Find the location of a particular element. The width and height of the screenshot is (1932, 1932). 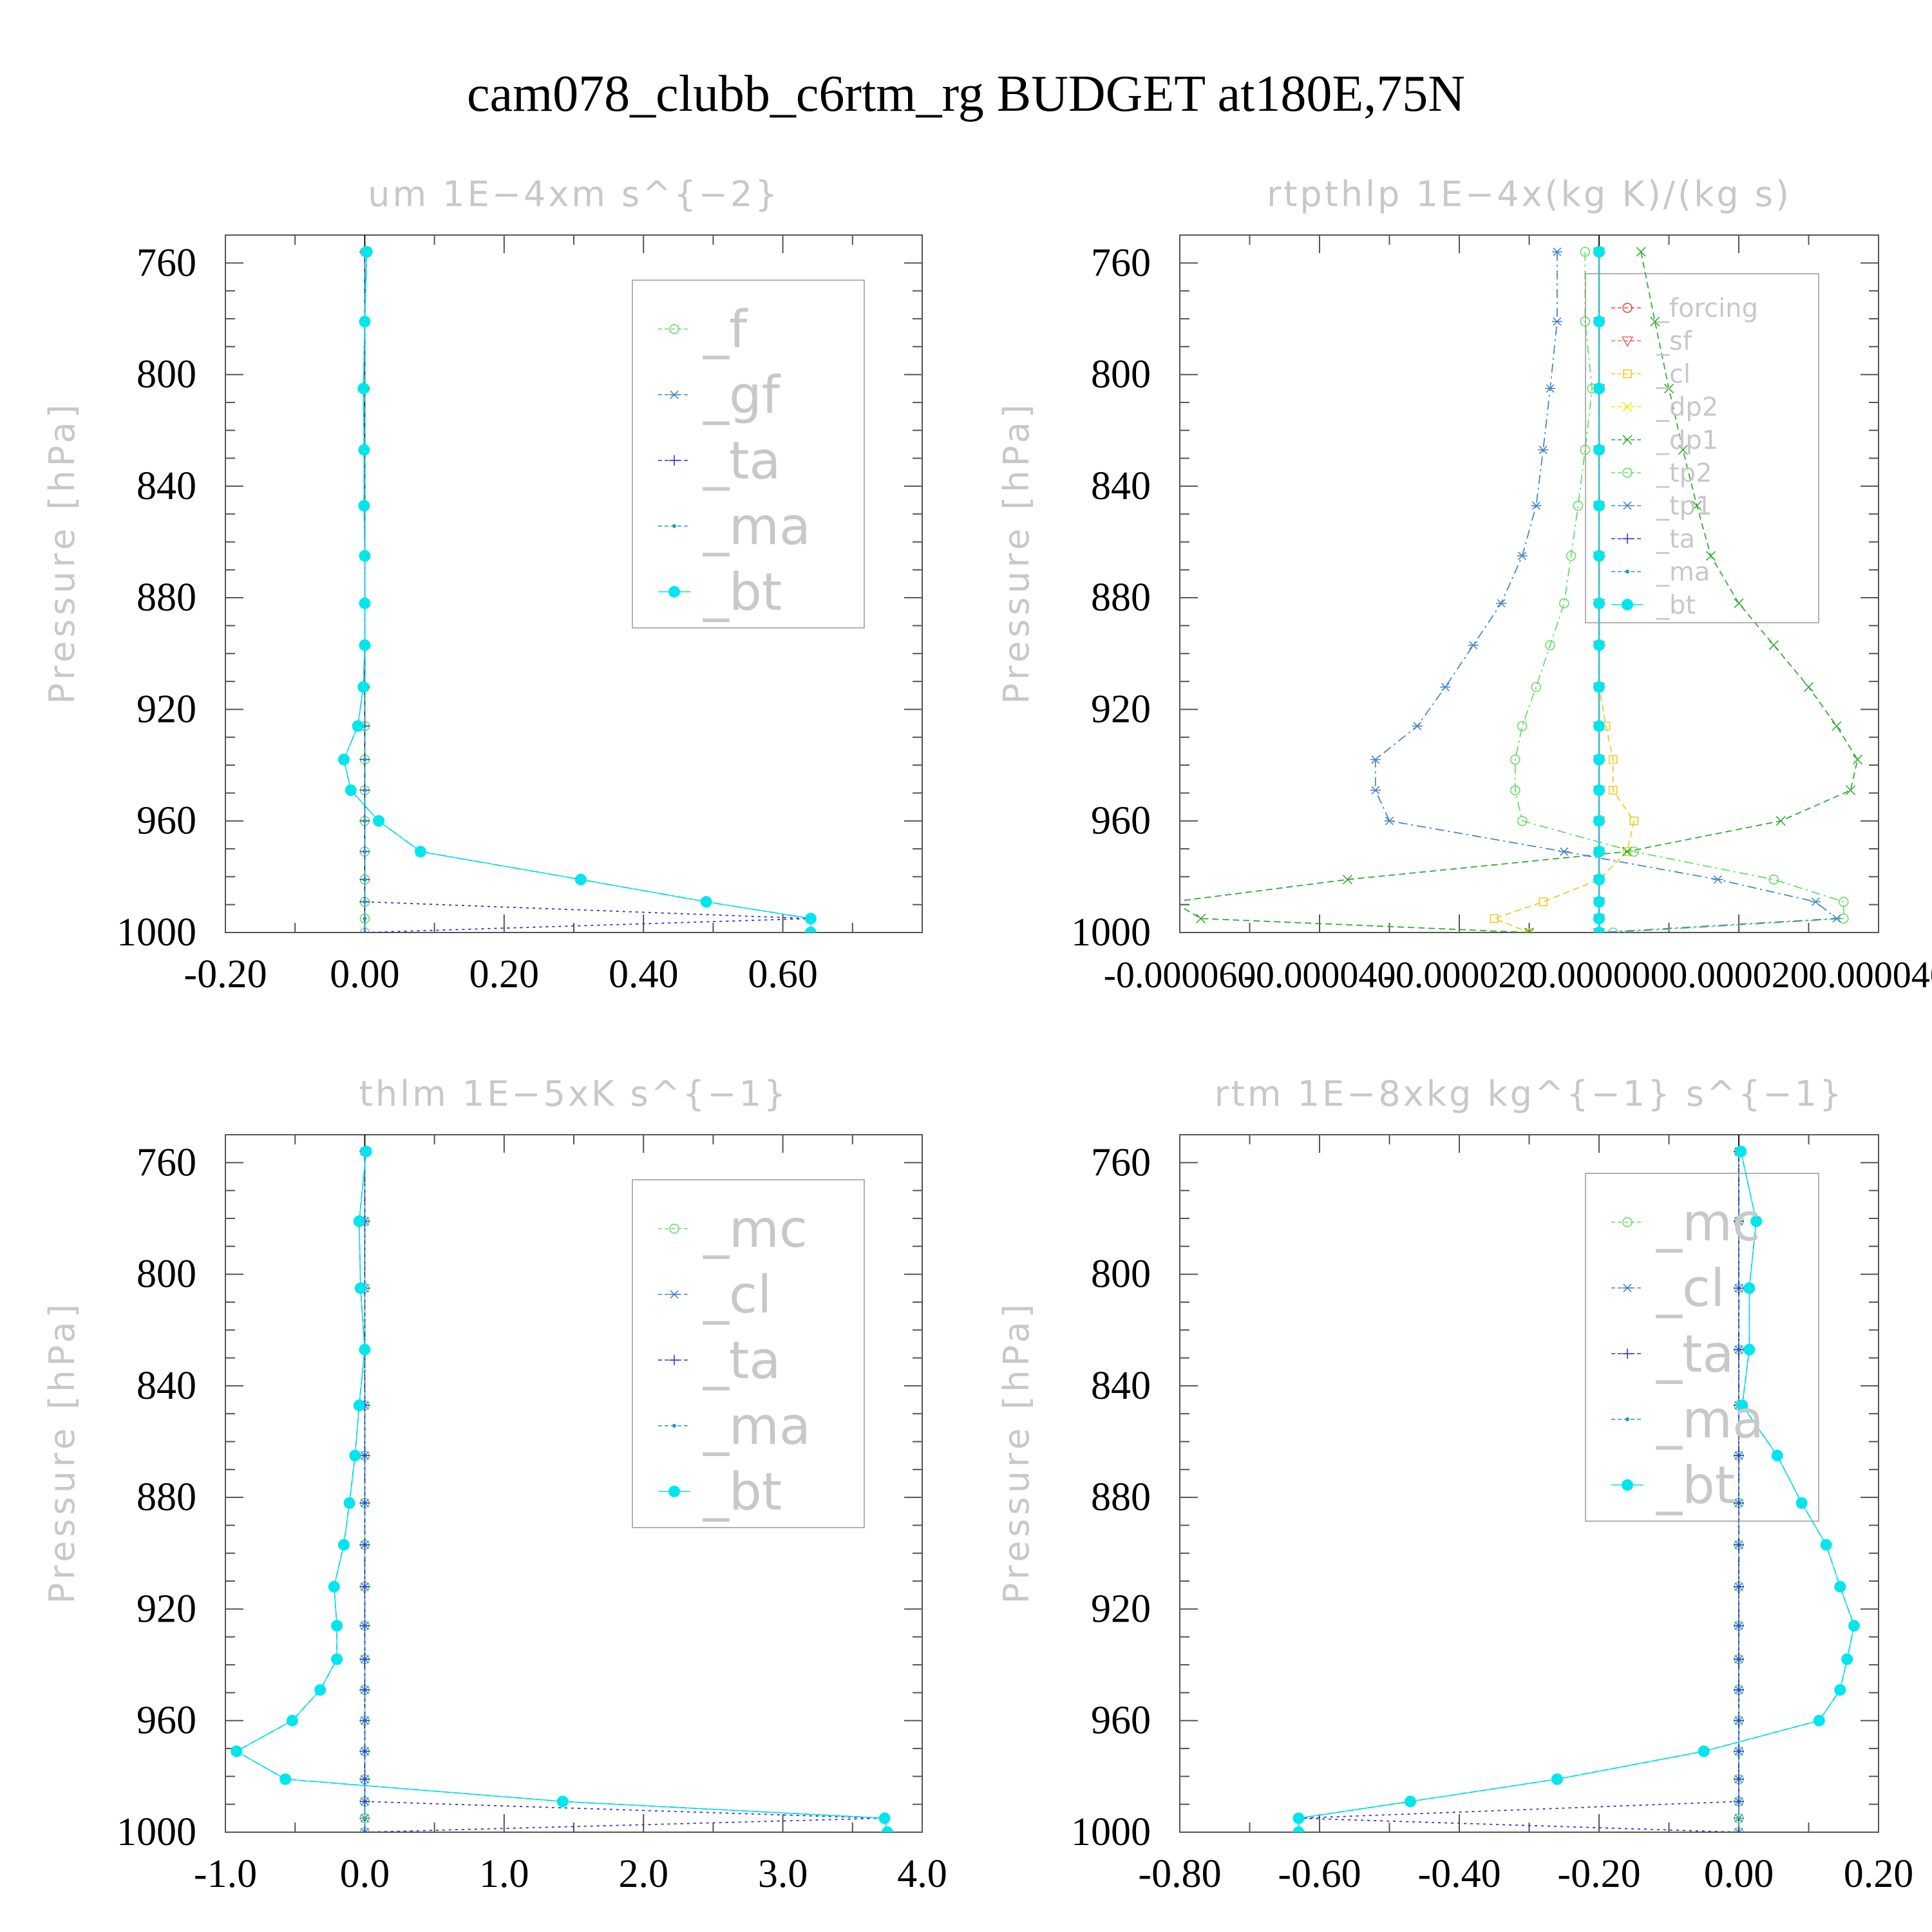

series-bt is located at coordinates (1599, 589).